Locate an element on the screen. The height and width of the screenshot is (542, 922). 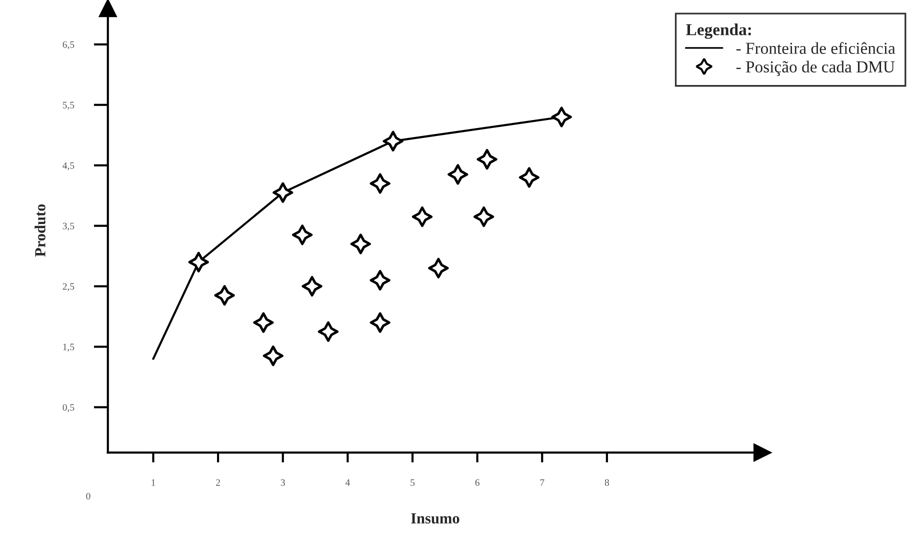
x-tick-label: 8 is located at coordinates (606, 482).